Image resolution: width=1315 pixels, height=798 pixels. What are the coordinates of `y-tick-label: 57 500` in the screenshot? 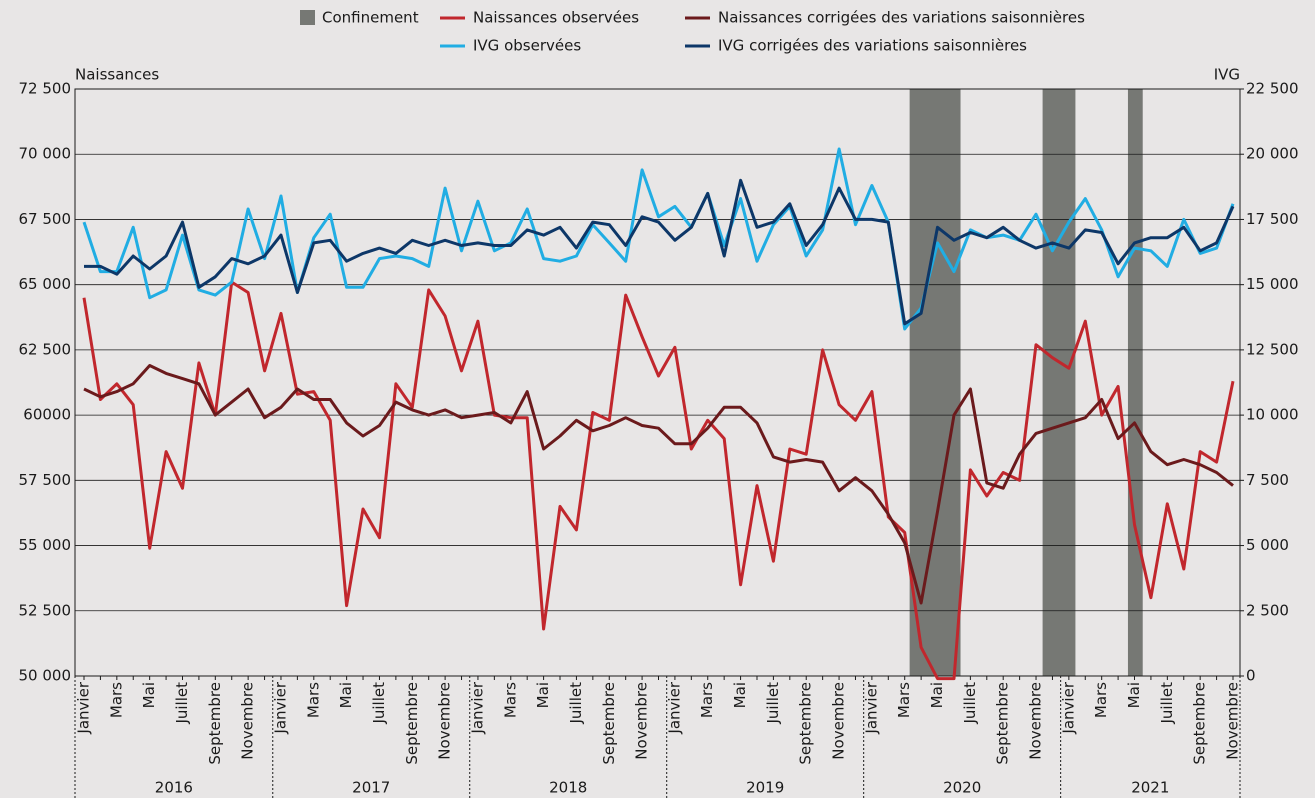 It's located at (45, 480).